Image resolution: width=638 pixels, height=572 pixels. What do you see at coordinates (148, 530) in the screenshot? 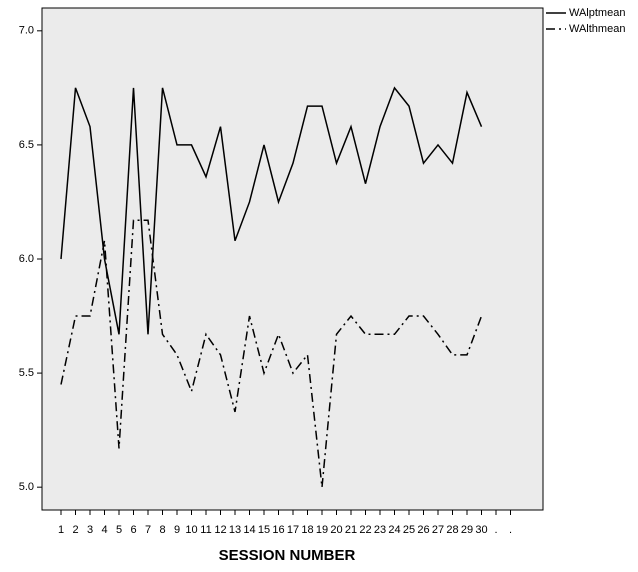
I see `x-tick-label: 7` at bounding box center [148, 530].